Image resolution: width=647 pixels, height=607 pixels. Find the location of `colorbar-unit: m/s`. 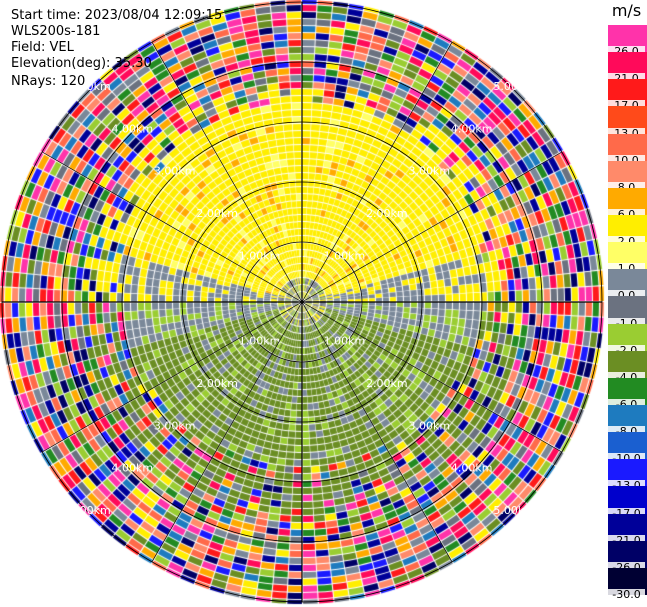

colorbar-unit: m/s is located at coordinates (626, 10).